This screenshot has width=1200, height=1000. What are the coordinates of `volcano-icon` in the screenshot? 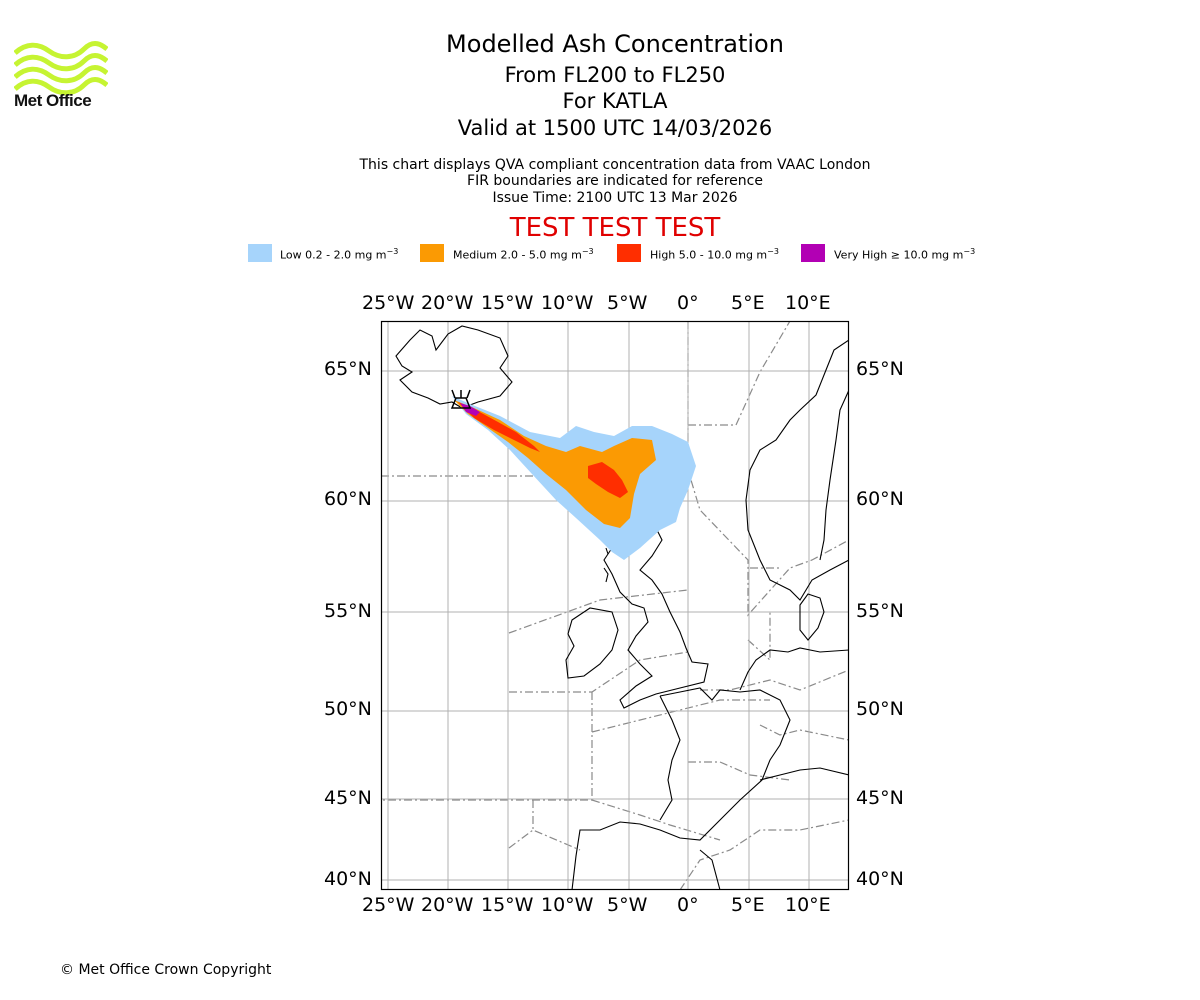 It's located at (461, 399).